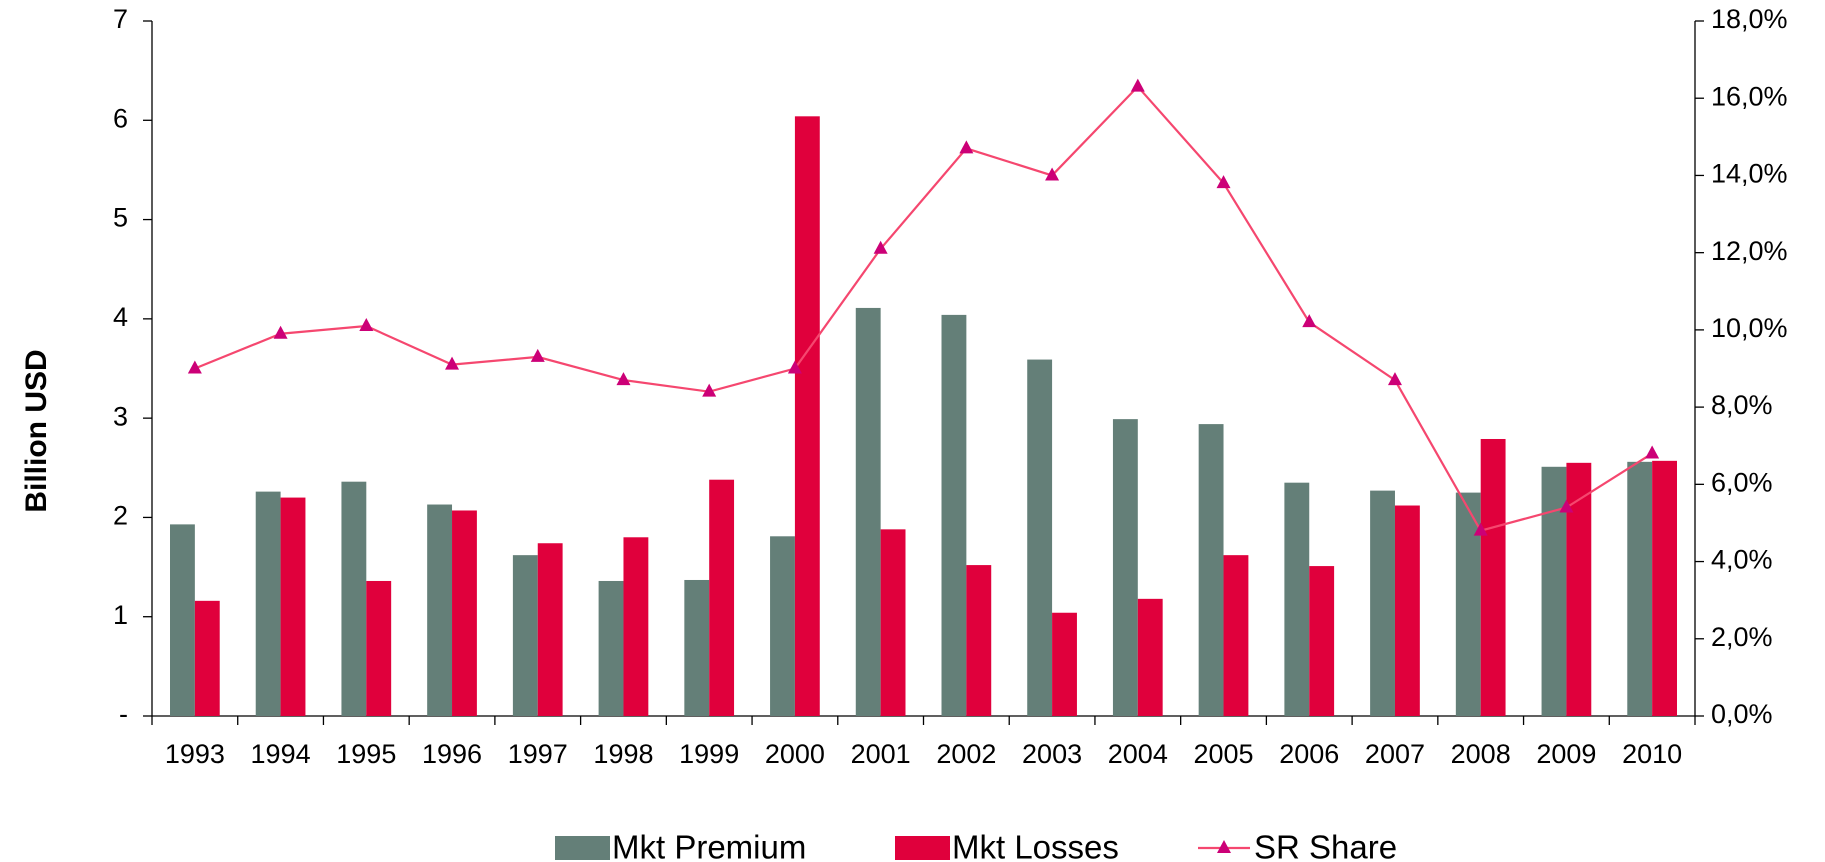 The width and height of the screenshot is (1825, 862). What do you see at coordinates (1749, 174) in the screenshot?
I see `y2-tick-label: 14,0%` at bounding box center [1749, 174].